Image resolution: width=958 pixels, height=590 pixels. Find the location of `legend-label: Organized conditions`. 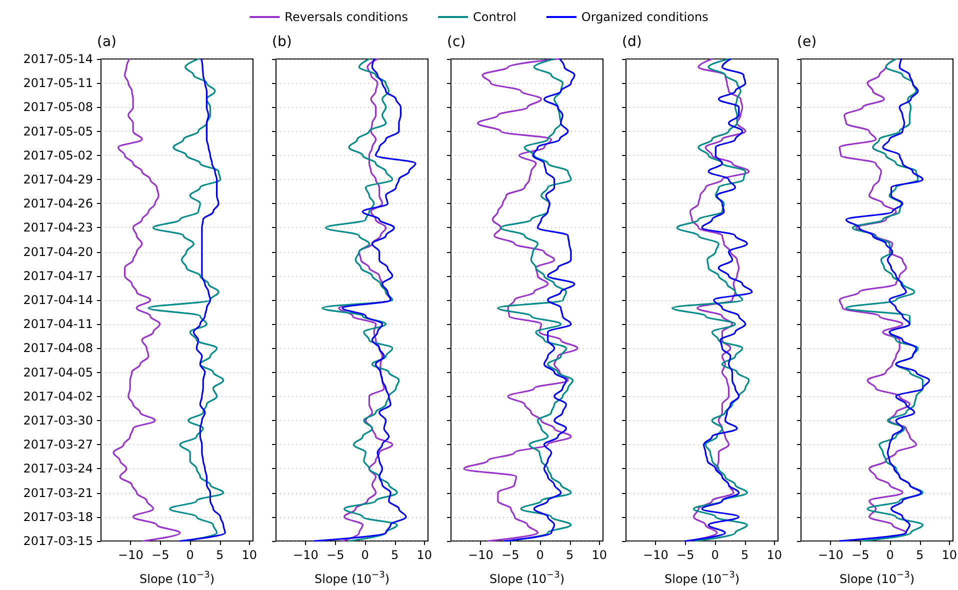

legend-label: Organized conditions is located at coordinates (644, 17).